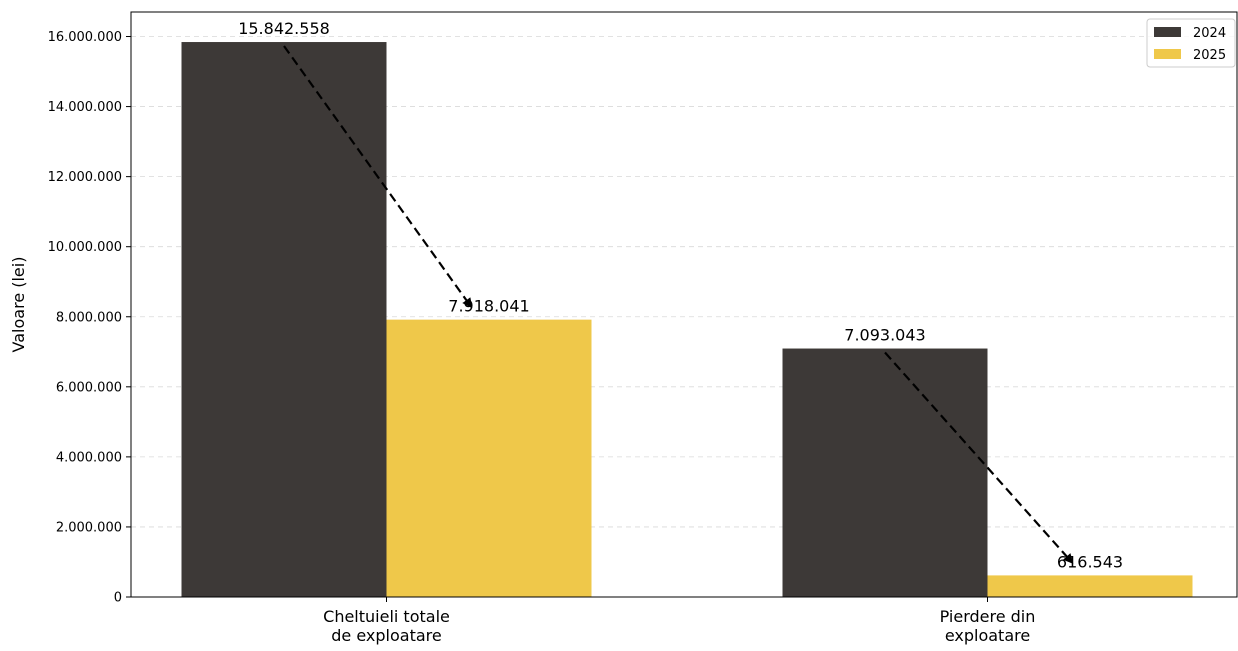  What do you see at coordinates (85, 37) in the screenshot?
I see `y-tick-label: 16.000.000` at bounding box center [85, 37].